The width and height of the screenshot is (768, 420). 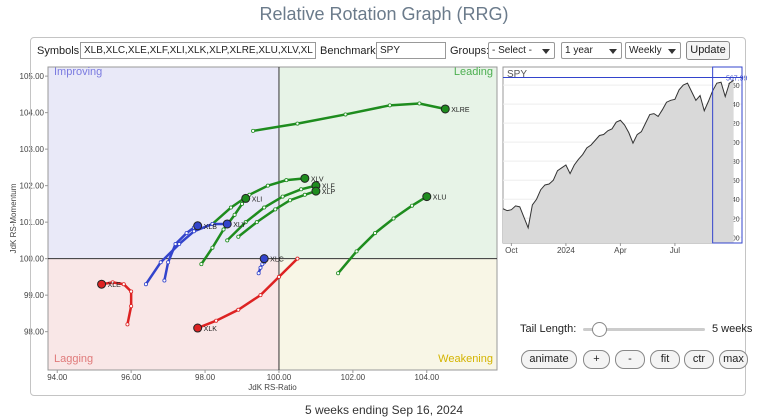 I want to click on x-tick-label: Oct, so click(x=511, y=250).